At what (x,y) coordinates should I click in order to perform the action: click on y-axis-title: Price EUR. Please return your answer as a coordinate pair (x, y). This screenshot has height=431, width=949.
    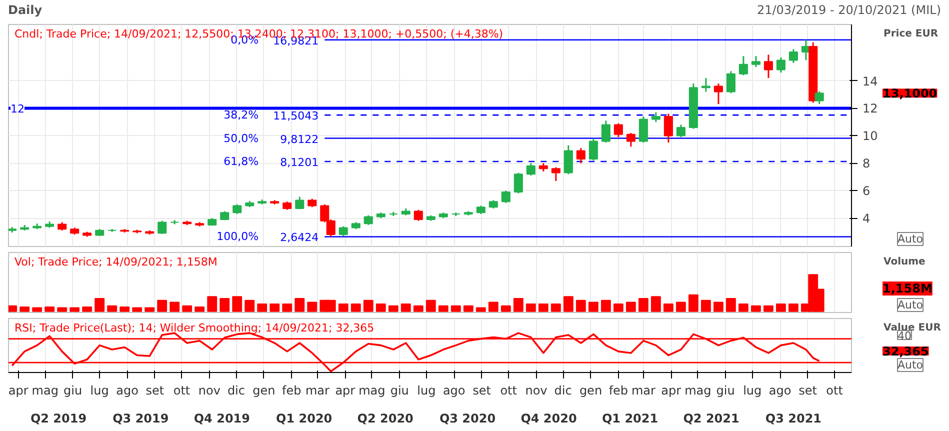
    Looking at the image, I should click on (911, 34).